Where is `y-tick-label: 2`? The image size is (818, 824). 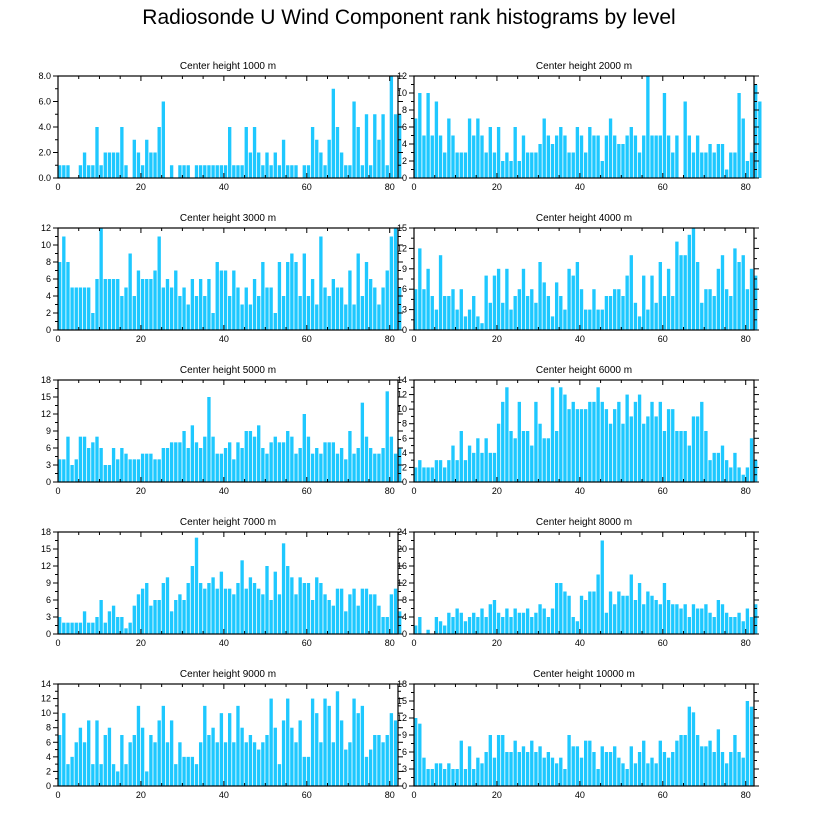
y-tick-label: 2 is located at coordinates (404, 467).